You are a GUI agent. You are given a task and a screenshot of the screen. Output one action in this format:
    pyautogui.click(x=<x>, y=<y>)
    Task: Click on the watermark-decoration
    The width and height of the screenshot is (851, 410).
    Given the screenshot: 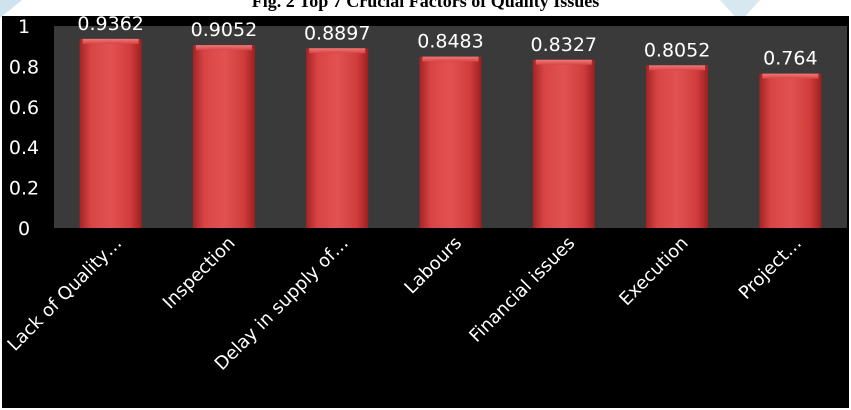 What is the action you would take?
    pyautogui.click(x=425, y=11)
    